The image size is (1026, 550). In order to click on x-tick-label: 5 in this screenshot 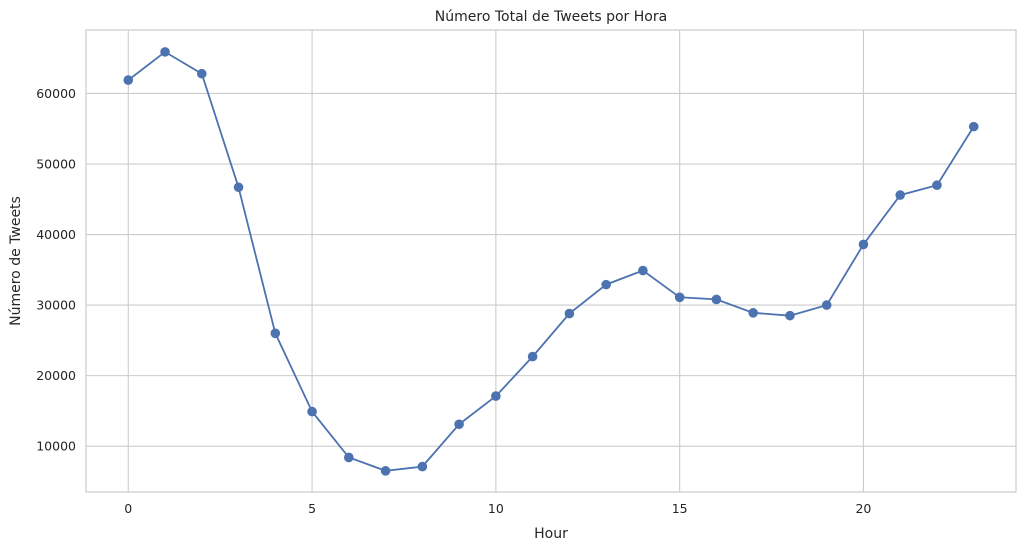, I will do `click(312, 508)`.